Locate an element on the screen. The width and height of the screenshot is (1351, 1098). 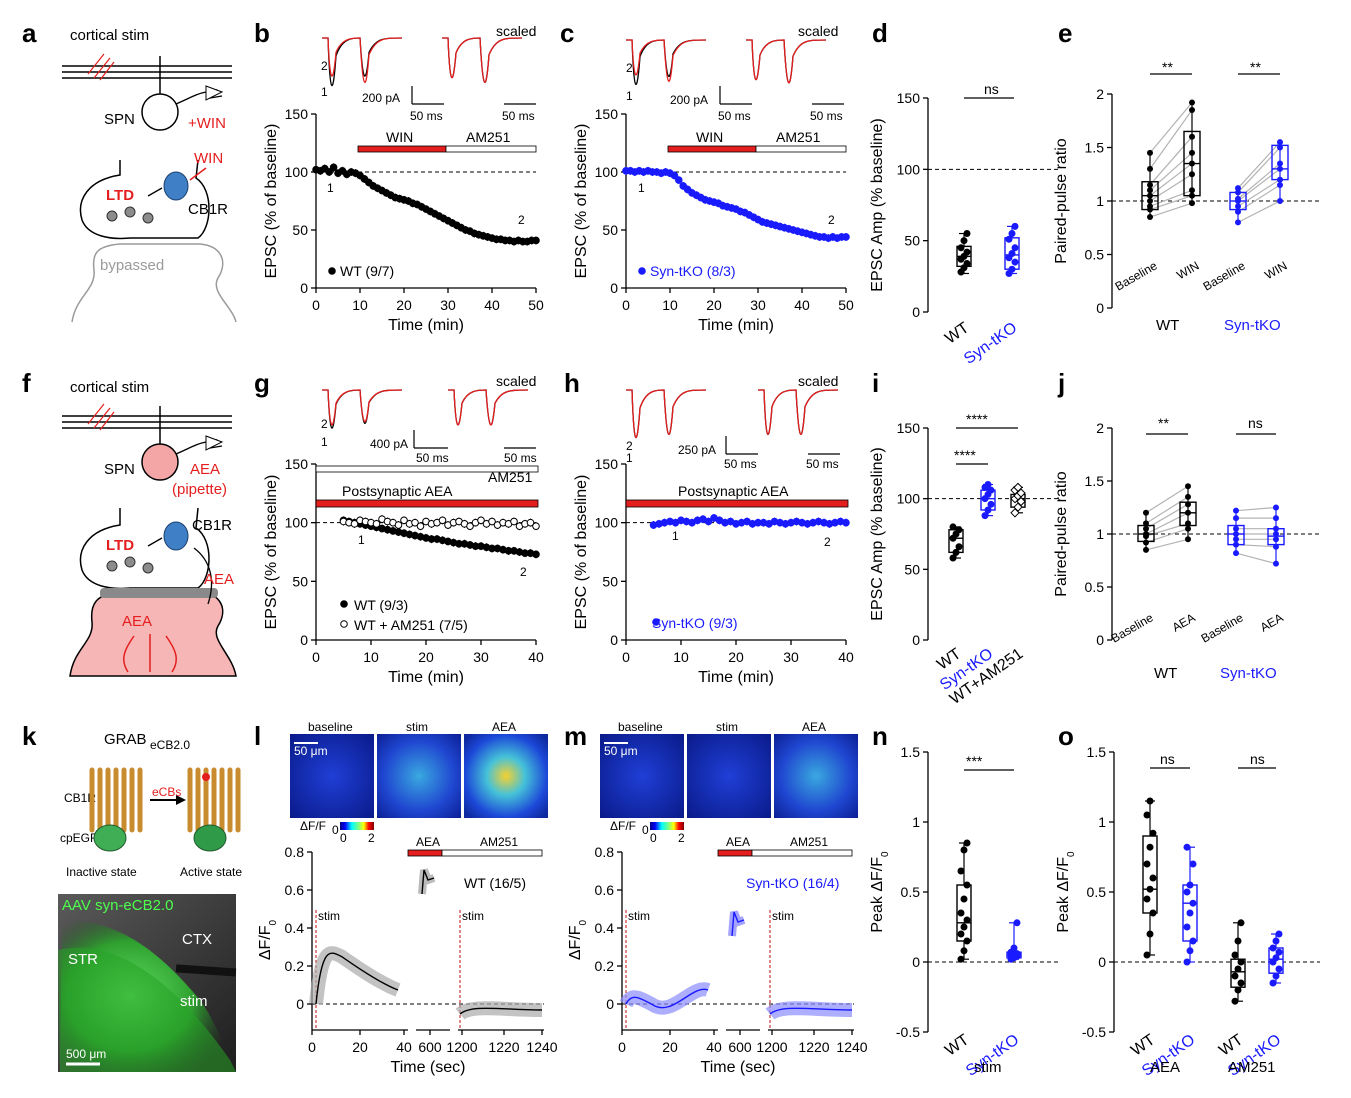
c-scaled: scaled is located at coordinates (818, 31).